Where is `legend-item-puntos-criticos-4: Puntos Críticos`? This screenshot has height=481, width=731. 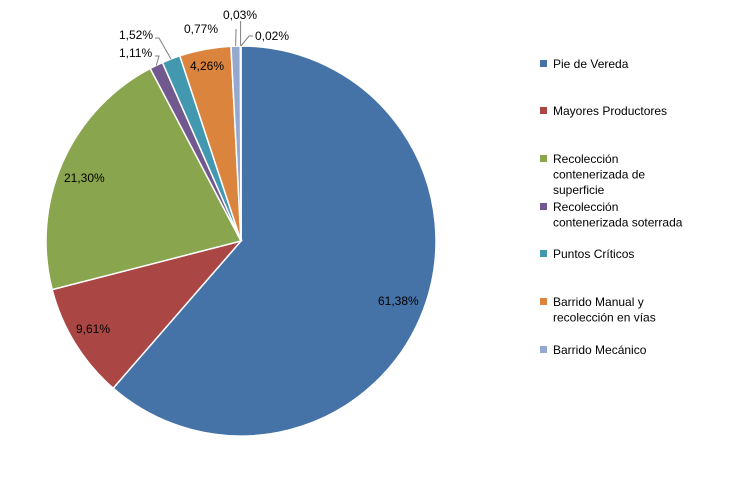 legend-item-puntos-criticos-4: Puntos Críticos is located at coordinates (587, 254).